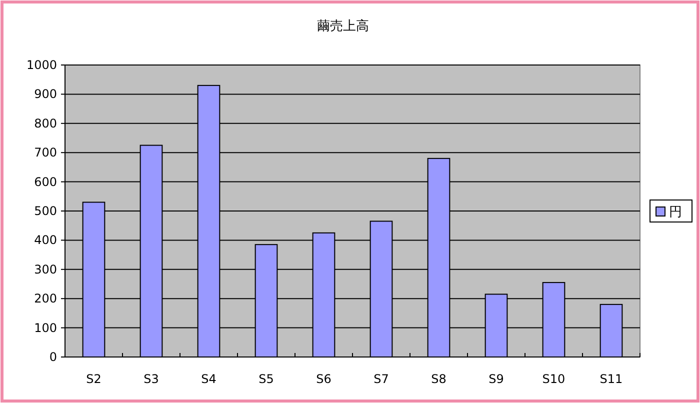 Image resolution: width=700 pixels, height=403 pixels. I want to click on chart-title: 繭売上高, so click(343, 26).